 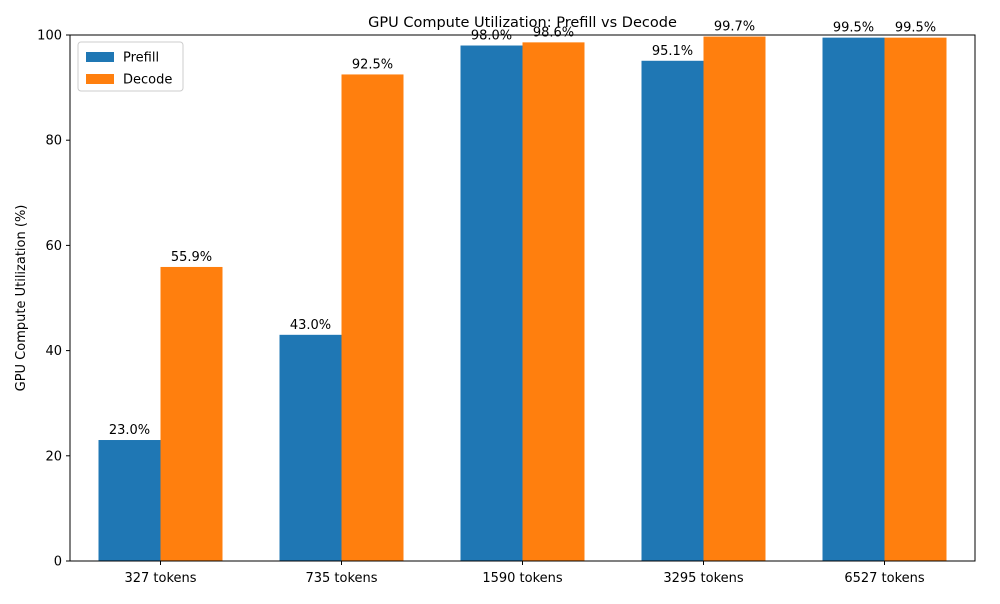 What do you see at coordinates (53, 456) in the screenshot?
I see `y-tick-label: 20` at bounding box center [53, 456].